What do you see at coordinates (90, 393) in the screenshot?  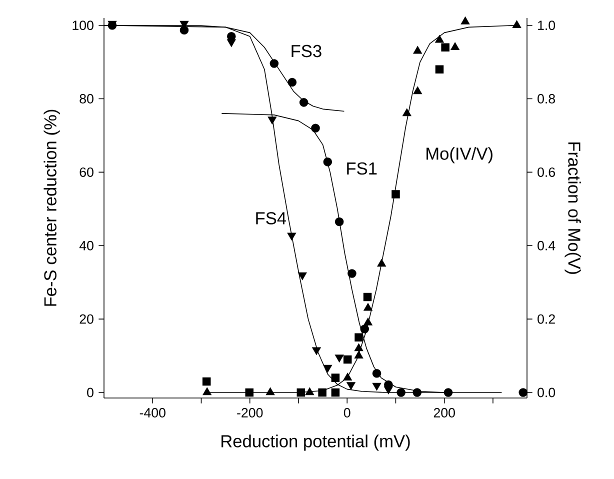 I see `y-tick-label: 0` at bounding box center [90, 393].